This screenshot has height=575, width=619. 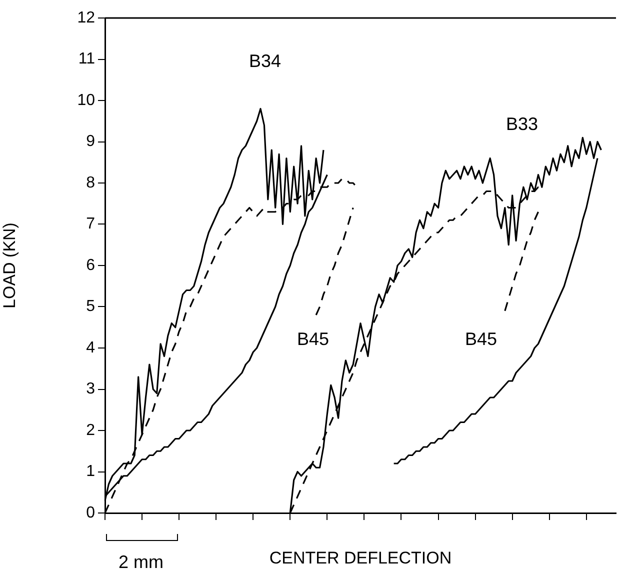 What do you see at coordinates (91, 141) in the screenshot?
I see `y-tick-label: 9` at bounding box center [91, 141].